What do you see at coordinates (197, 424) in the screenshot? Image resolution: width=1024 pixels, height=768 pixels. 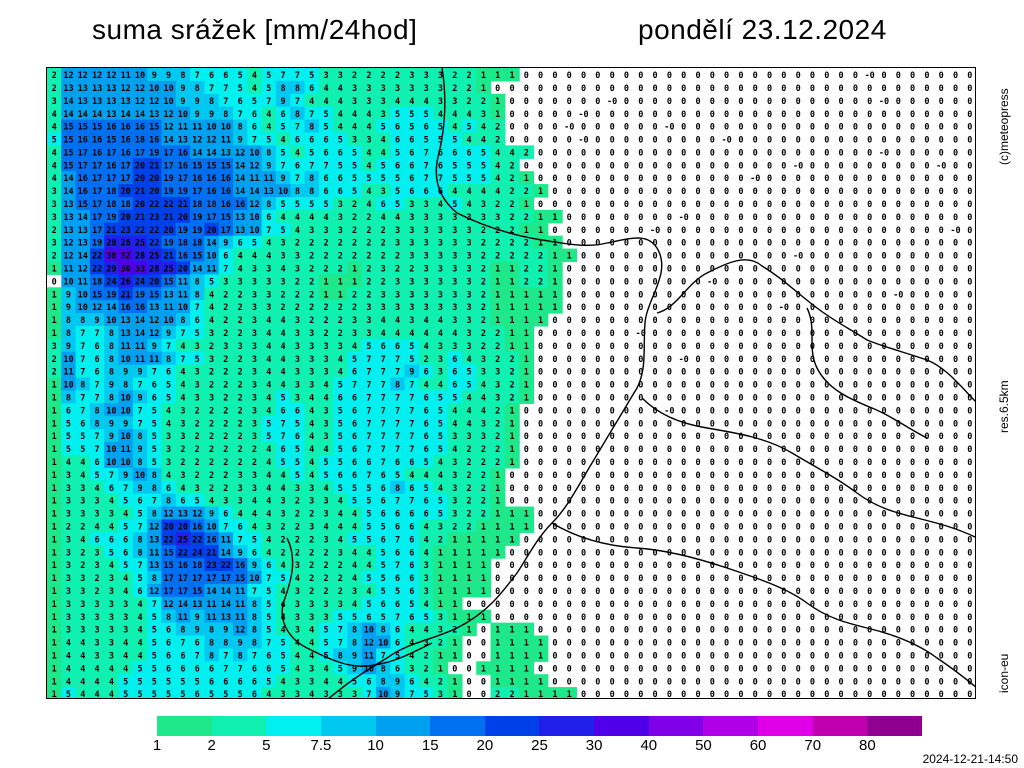 I see `precip-value: 2` at bounding box center [197, 424].